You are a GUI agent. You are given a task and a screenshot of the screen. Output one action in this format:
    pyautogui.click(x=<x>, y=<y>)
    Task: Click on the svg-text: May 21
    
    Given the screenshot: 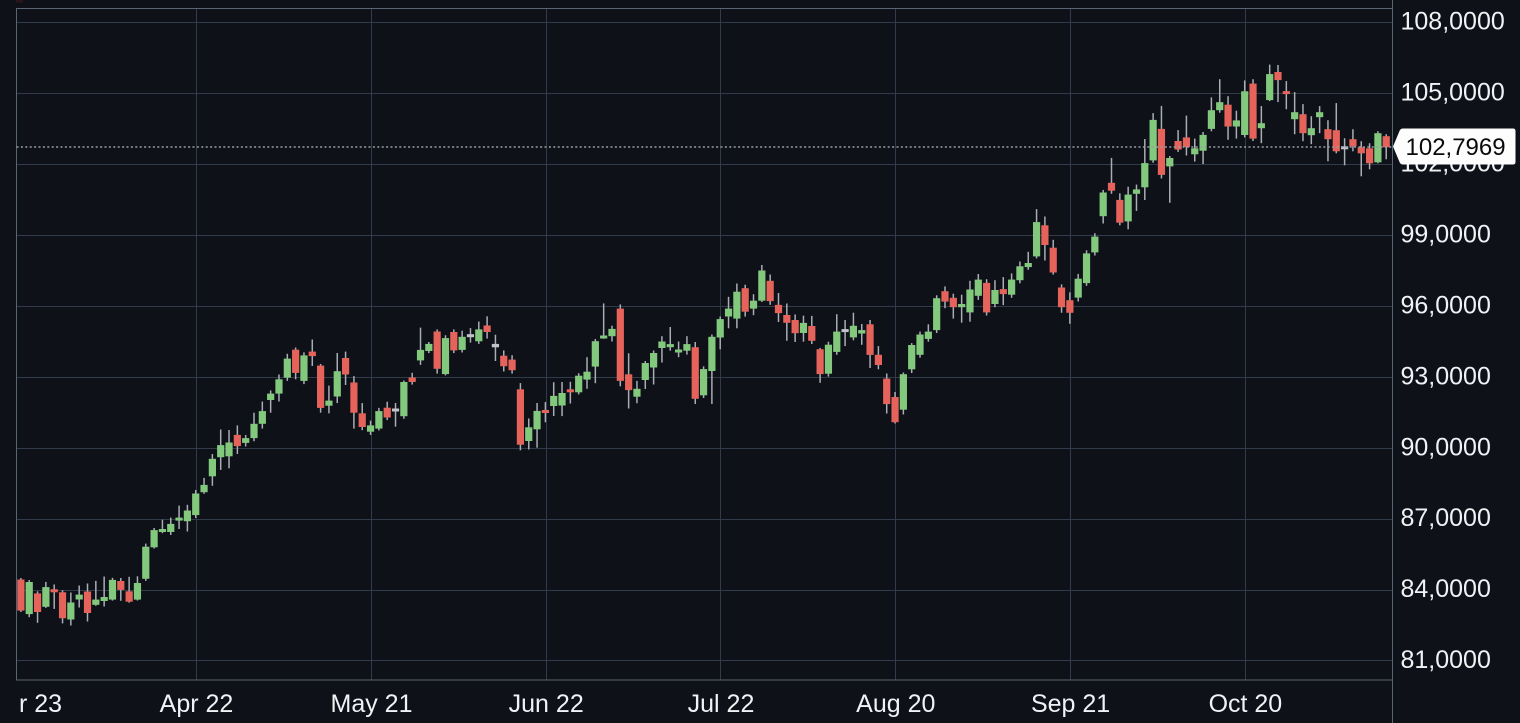 What is the action you would take?
    pyautogui.click(x=372, y=704)
    